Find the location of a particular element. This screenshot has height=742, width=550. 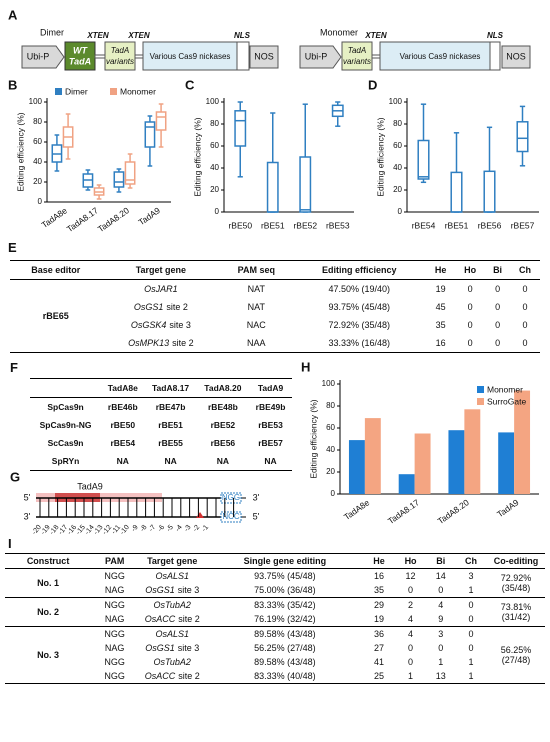

position-label: -7 is located at coordinates (152, 528).